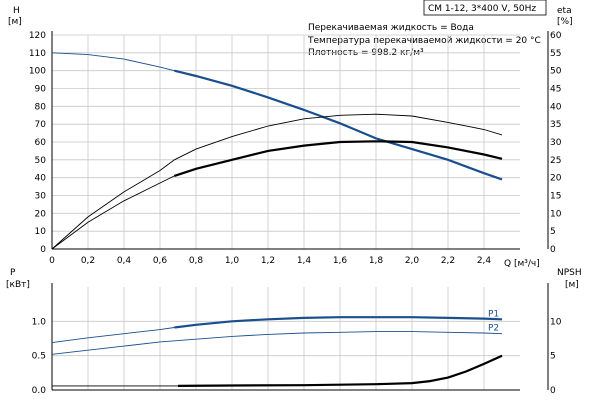 The height and width of the screenshot is (404, 600). What do you see at coordinates (41, 125) in the screenshot?
I see `top-left-tick-label: 70` at bounding box center [41, 125].